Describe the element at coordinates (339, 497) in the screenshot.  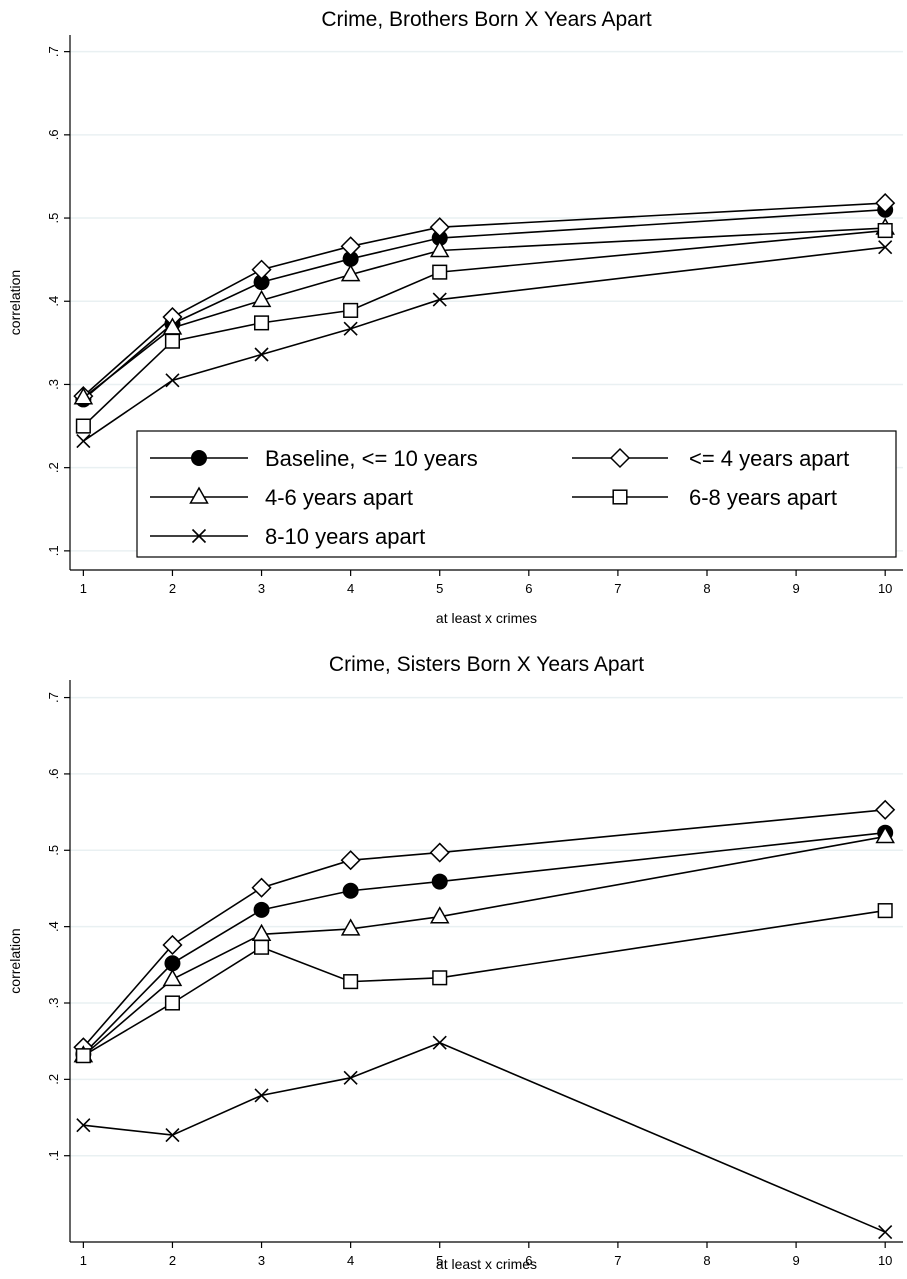
I see `legend-label: 4-6 years apart` at that location.